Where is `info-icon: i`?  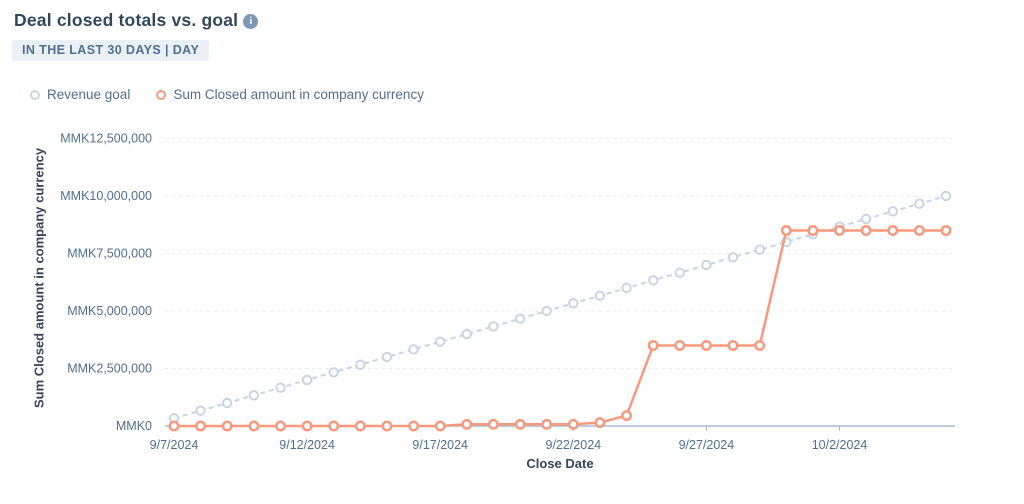 info-icon: i is located at coordinates (251, 21).